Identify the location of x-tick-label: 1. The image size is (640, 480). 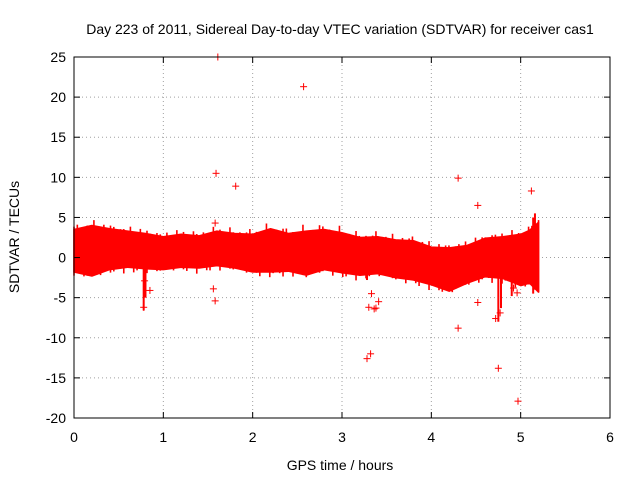
(163, 437).